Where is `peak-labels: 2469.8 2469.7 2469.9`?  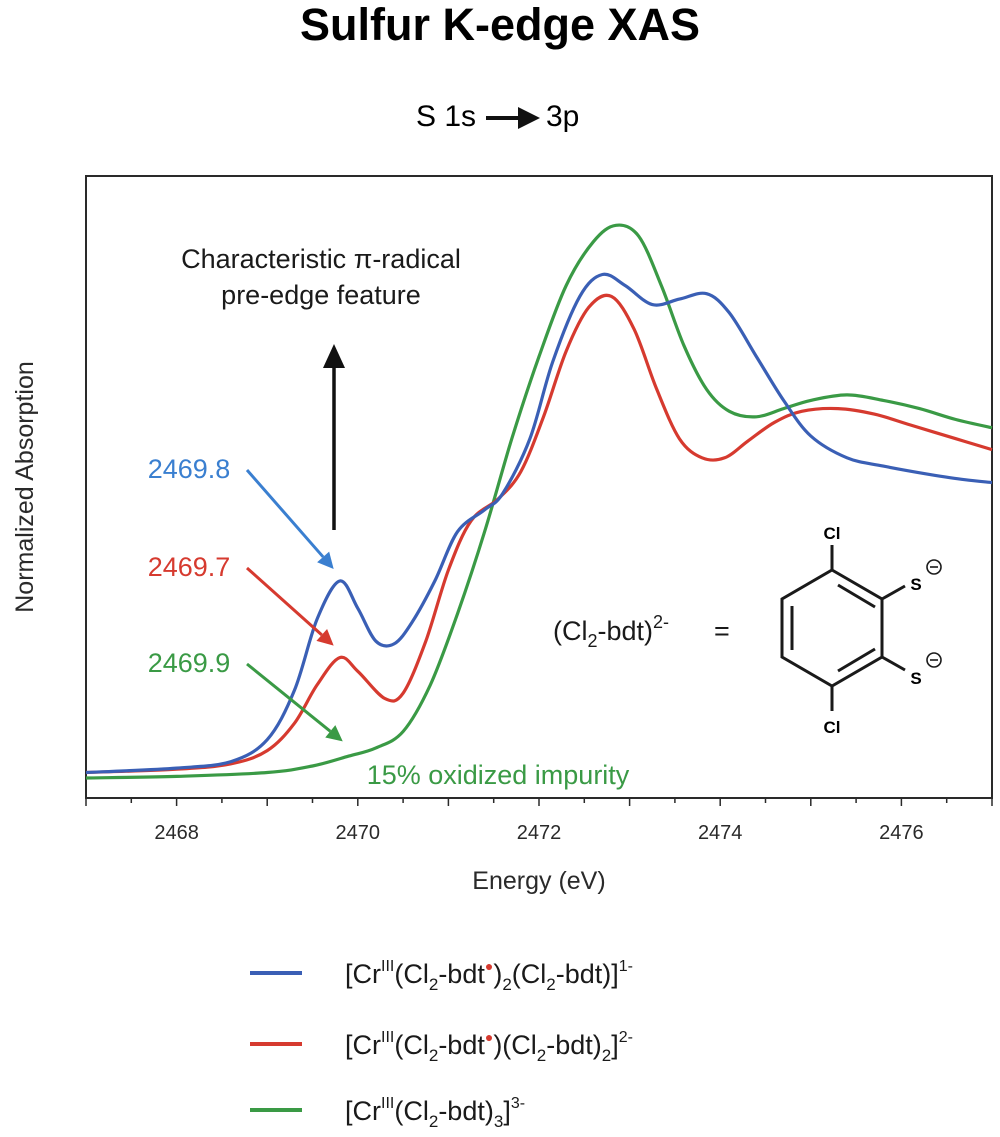
peak-labels: 2469.8 2469.7 2469.9 is located at coordinates (245, 598).